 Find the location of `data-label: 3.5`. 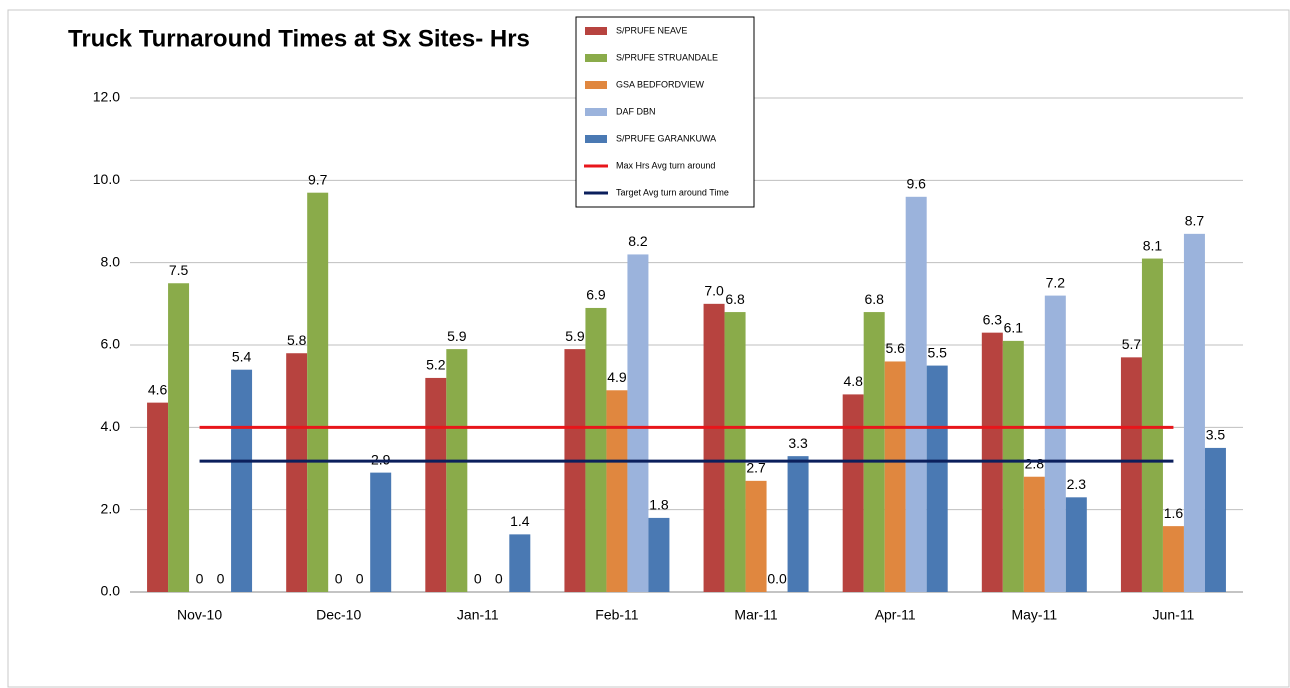

data-label: 3.5 is located at coordinates (1216, 435).